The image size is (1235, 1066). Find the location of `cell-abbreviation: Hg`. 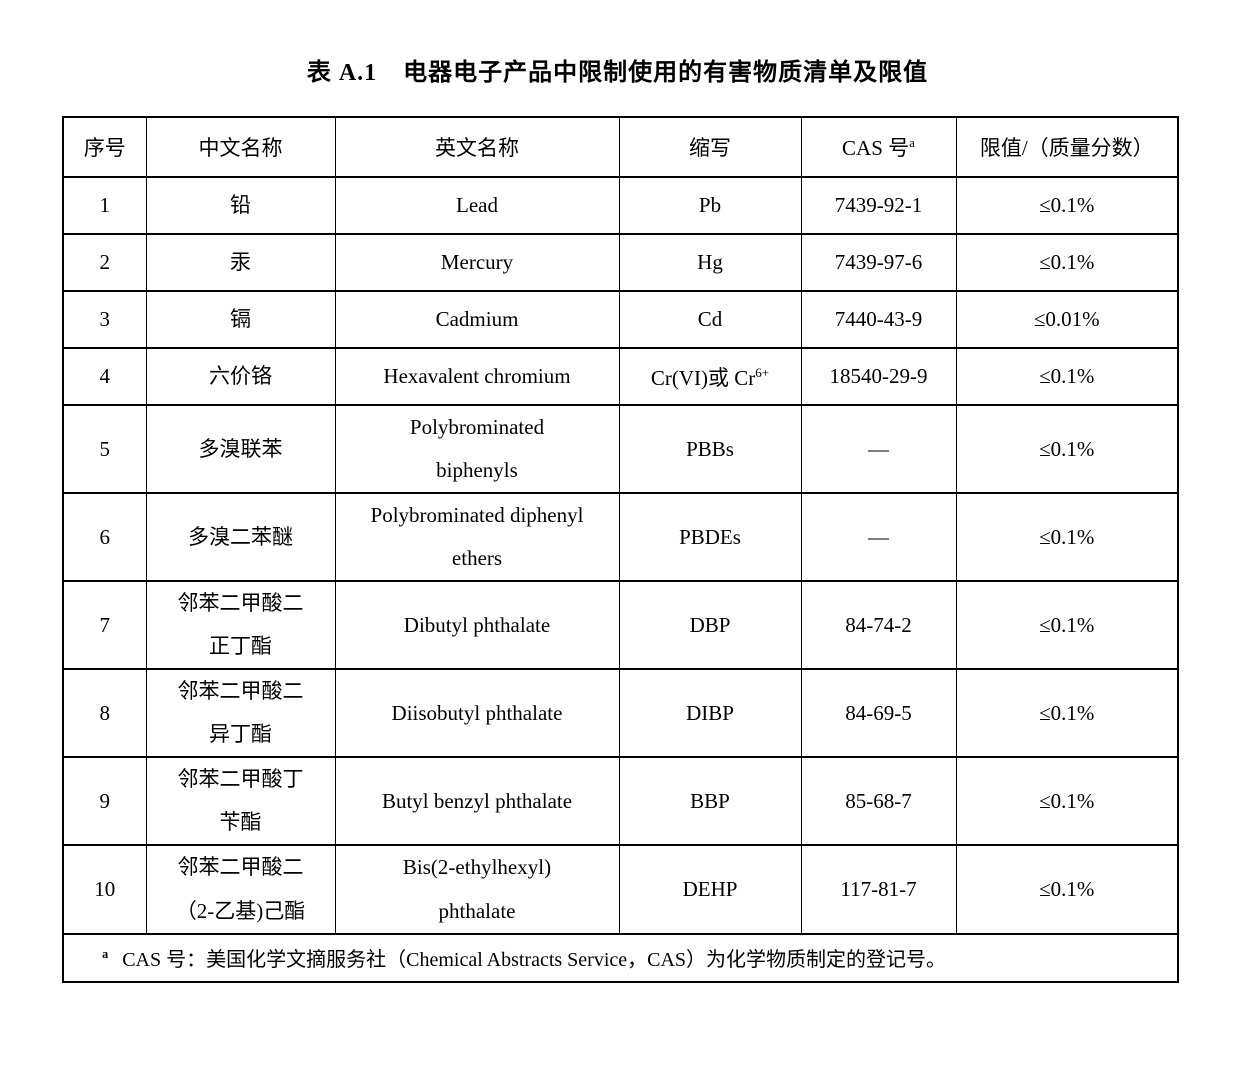

cell-abbreviation: Hg is located at coordinates (710, 262).